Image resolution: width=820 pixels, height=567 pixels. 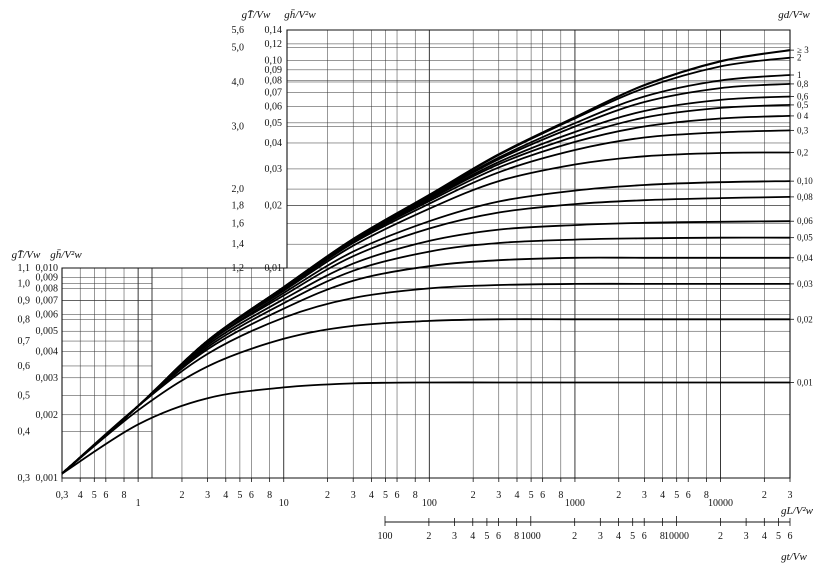 What do you see at coordinates (47, 268) in the screenshot?
I see `height-tick-label: 0,010` at bounding box center [47, 268].